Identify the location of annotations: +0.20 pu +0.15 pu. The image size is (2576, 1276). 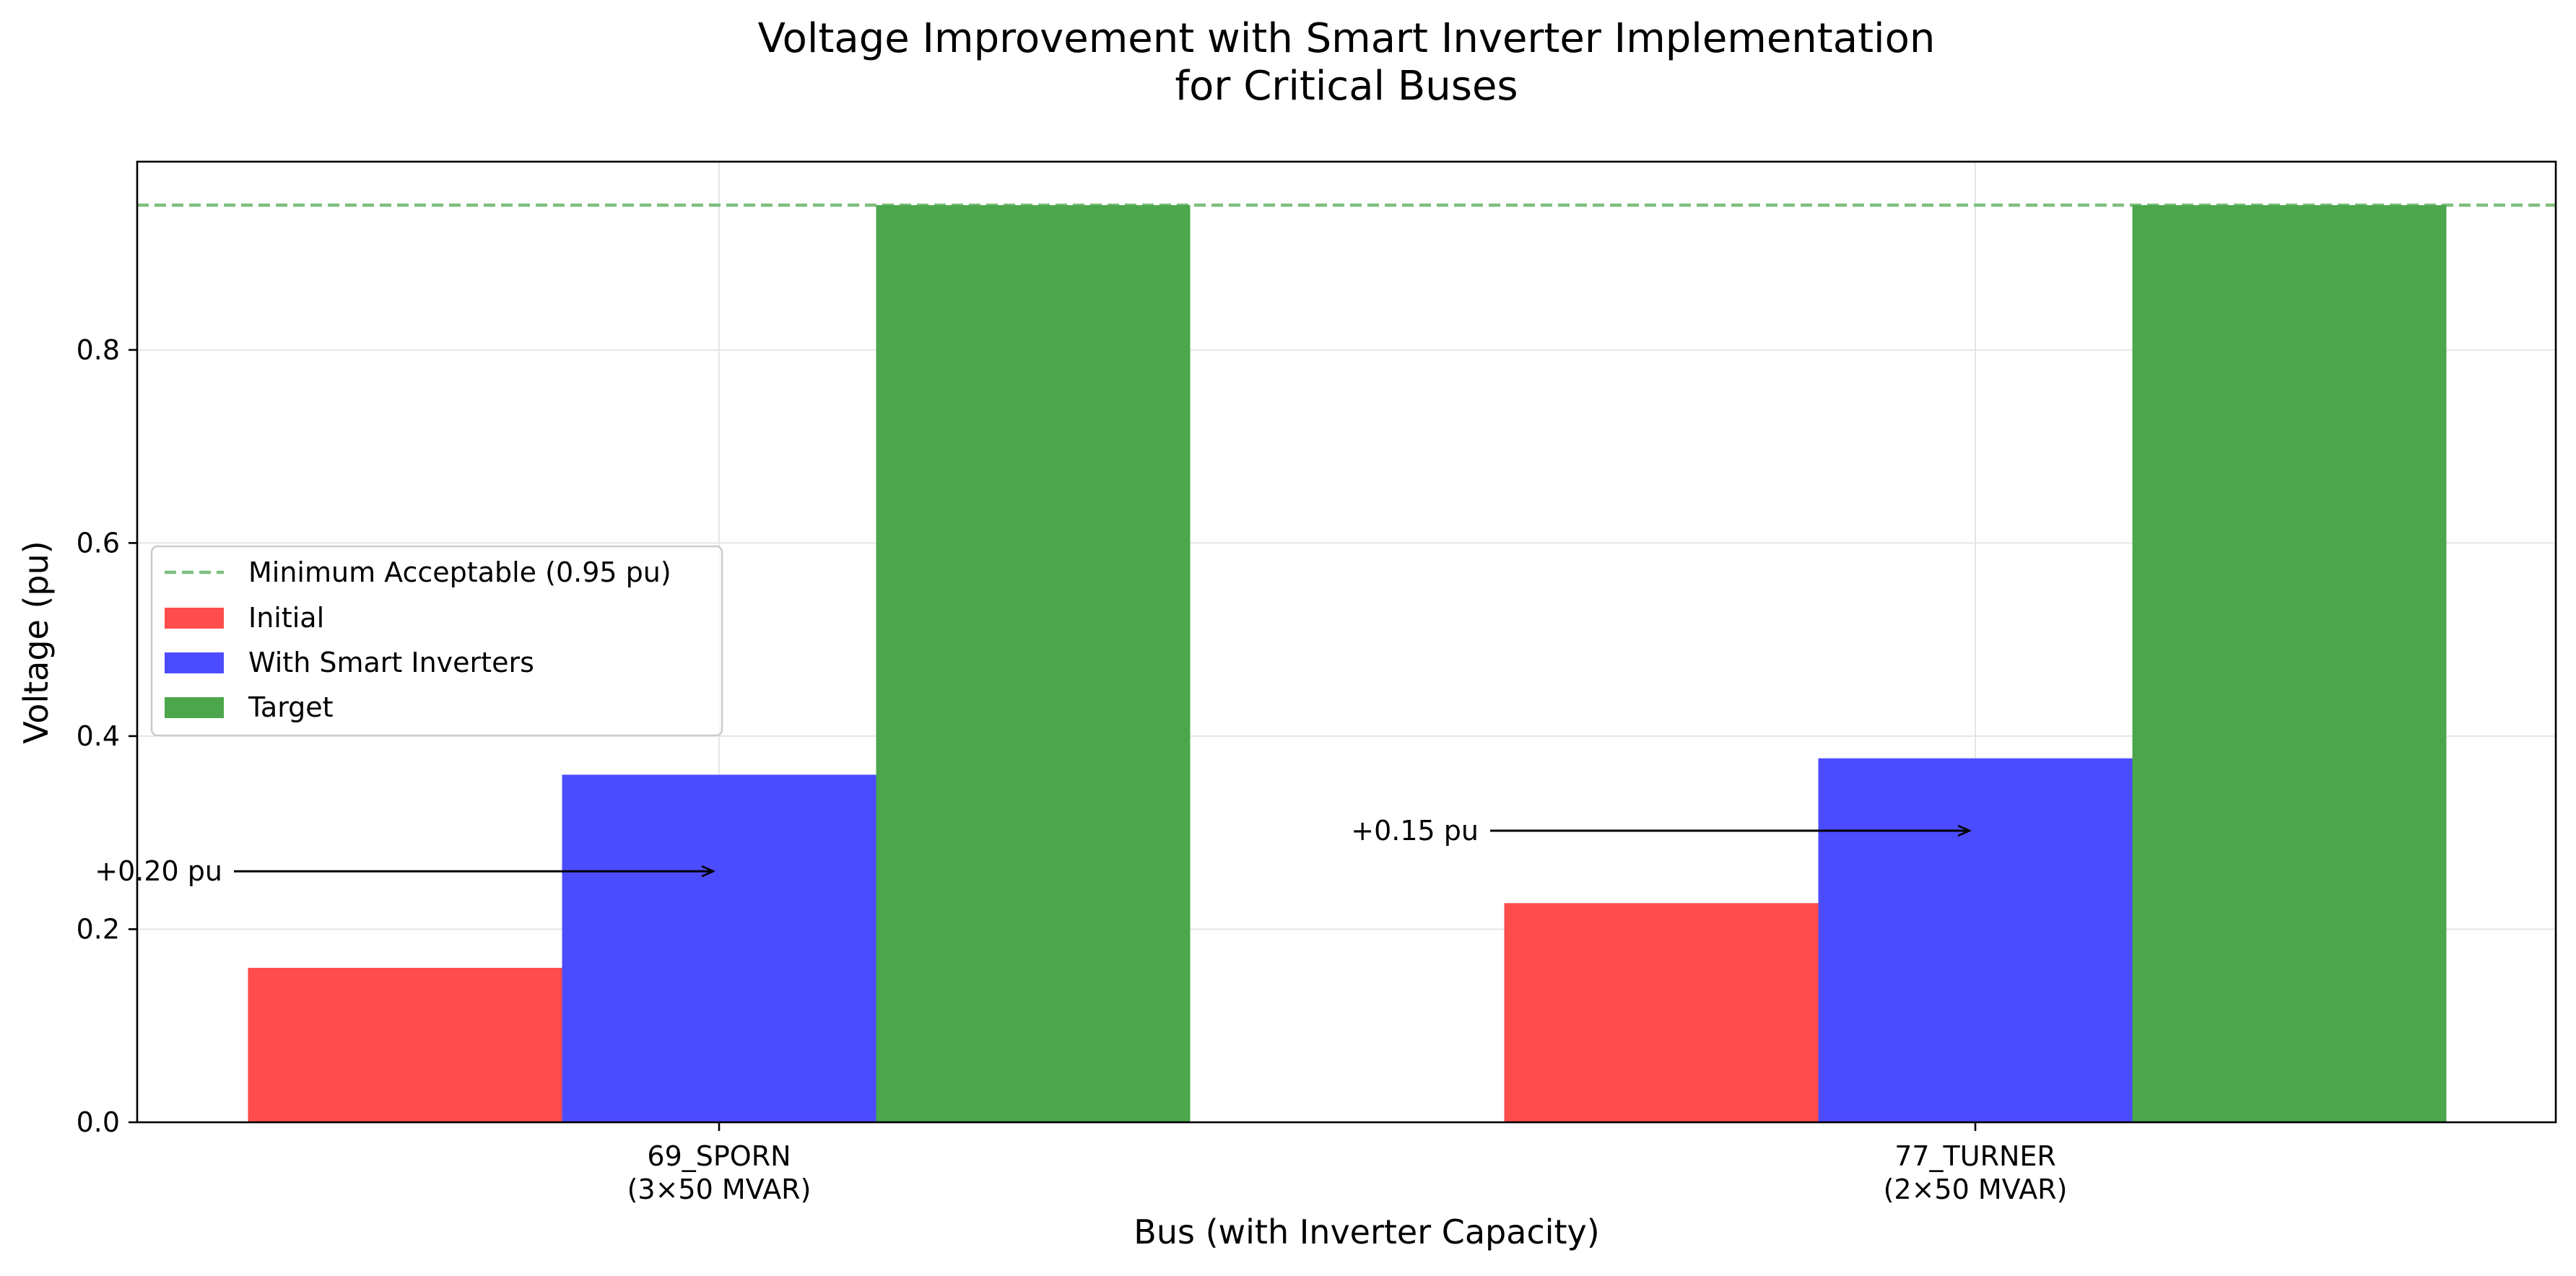
(1032, 851).